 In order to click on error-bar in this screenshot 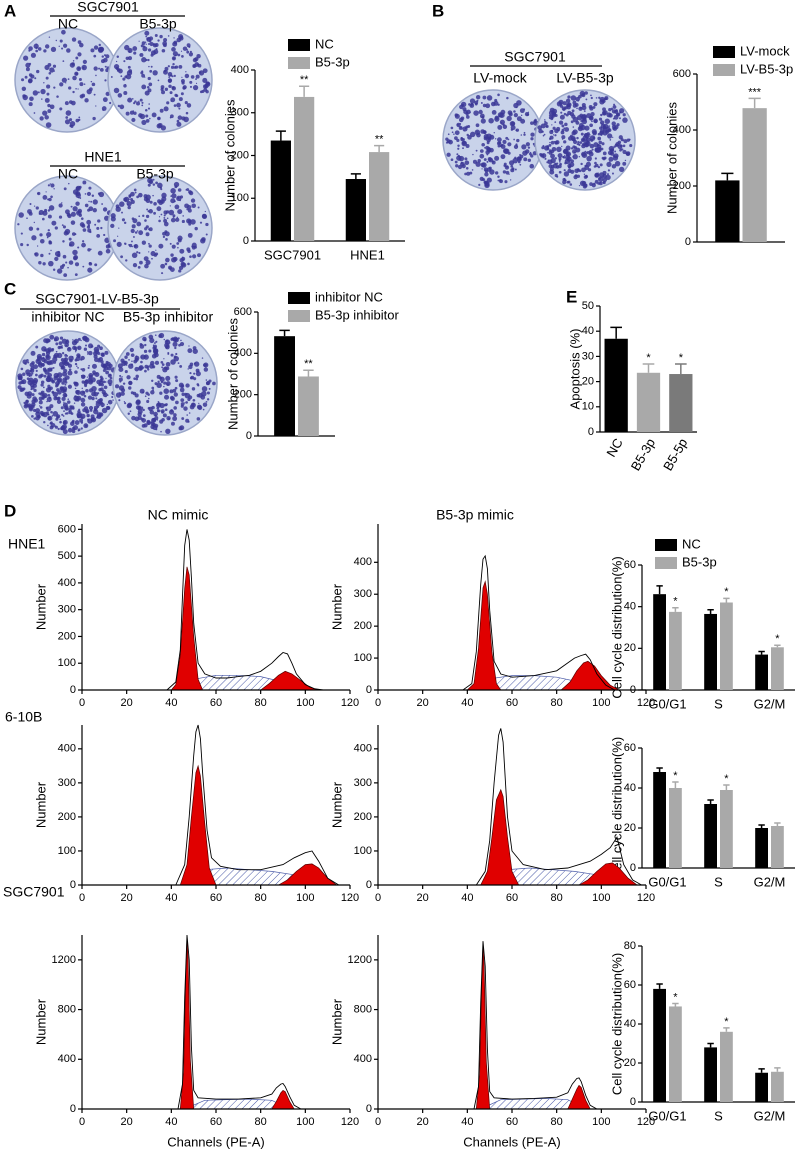, I will do `click(304, 91)`.